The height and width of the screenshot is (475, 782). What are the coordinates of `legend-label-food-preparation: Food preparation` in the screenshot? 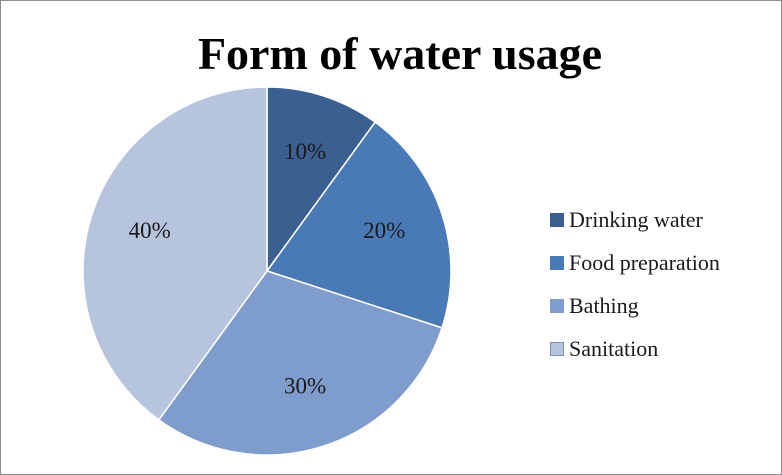 It's located at (644, 262).